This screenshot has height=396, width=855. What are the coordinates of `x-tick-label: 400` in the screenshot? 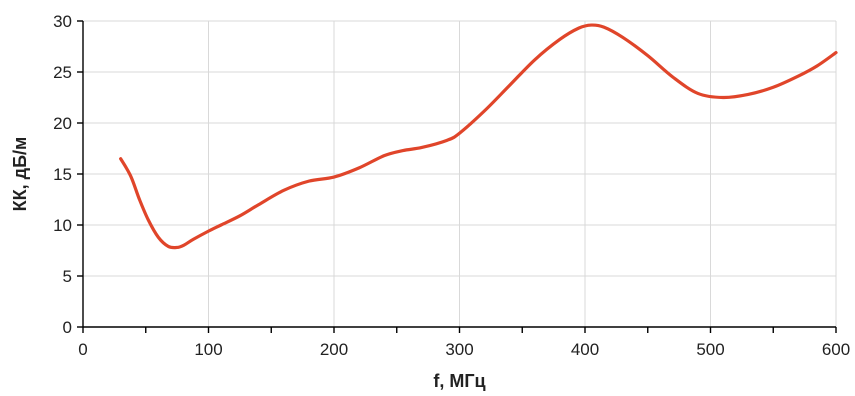 It's located at (585, 349).